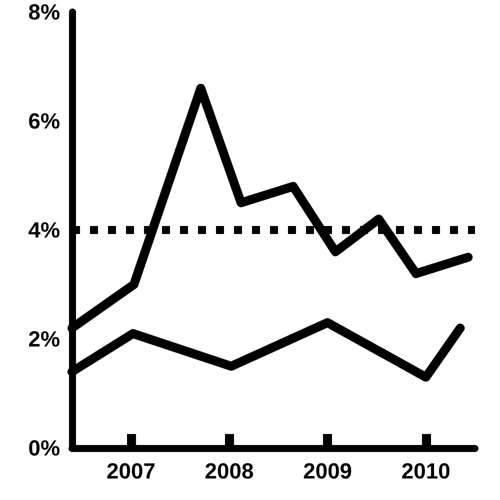  Describe the element at coordinates (44, 339) in the screenshot. I see `y-tick-label: 2%` at that location.